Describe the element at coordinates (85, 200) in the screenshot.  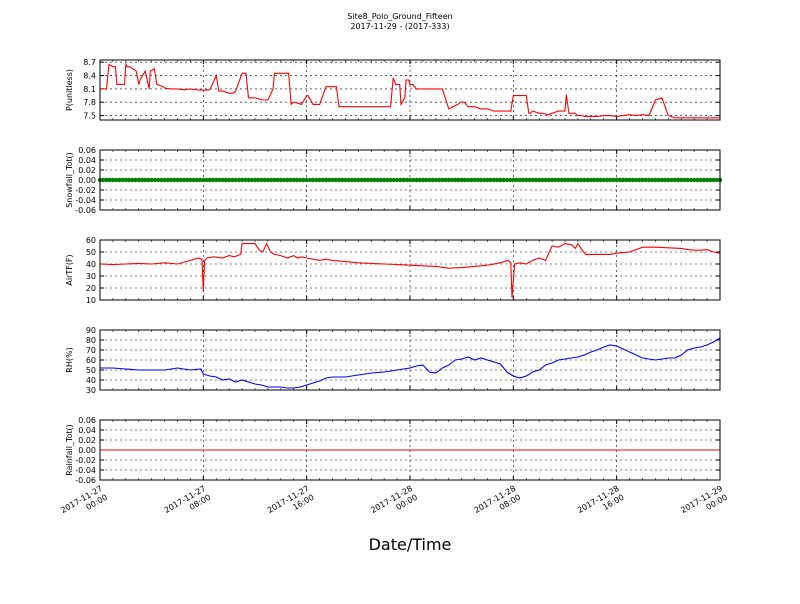
I see `y-tick-label: -0.04` at that location.